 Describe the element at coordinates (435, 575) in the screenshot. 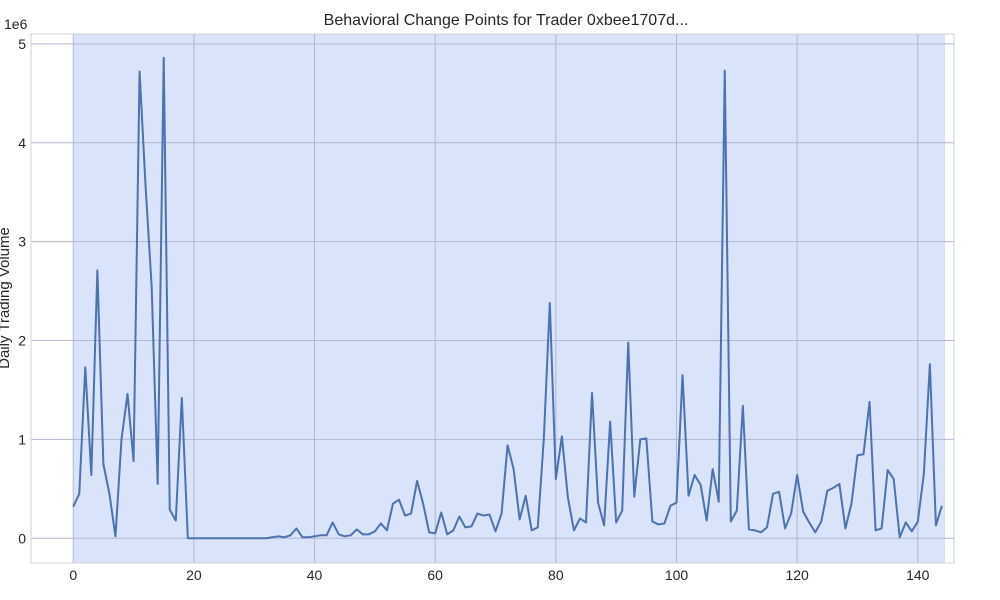

I see `x-tick-label-3: 60` at that location.